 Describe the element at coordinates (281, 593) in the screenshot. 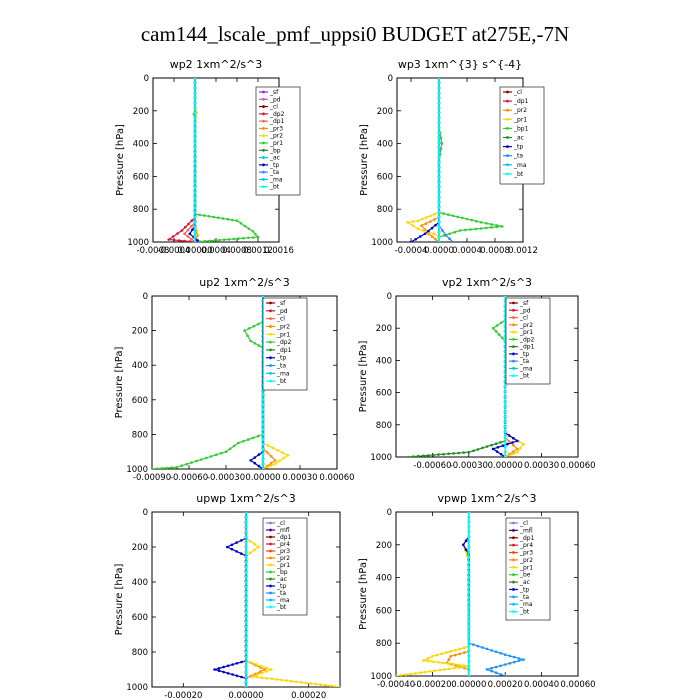

I see `legend-label: _ta` at that location.